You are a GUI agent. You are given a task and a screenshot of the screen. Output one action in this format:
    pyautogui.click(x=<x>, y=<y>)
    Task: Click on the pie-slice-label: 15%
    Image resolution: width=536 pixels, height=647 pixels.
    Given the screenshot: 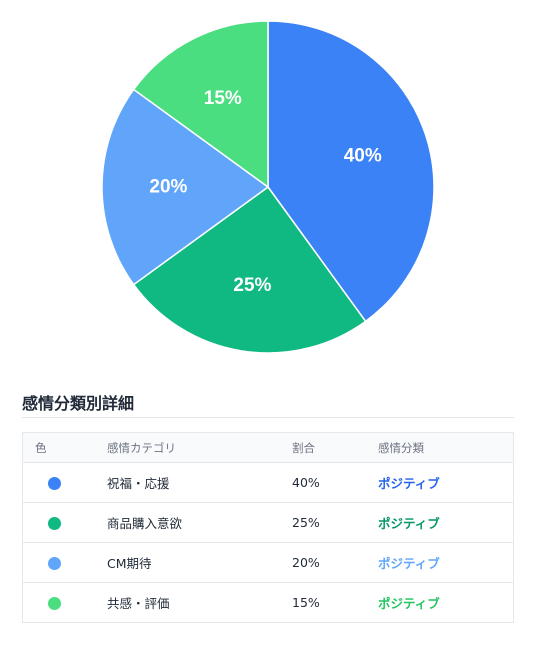 What is the action you would take?
    pyautogui.click(x=223, y=98)
    